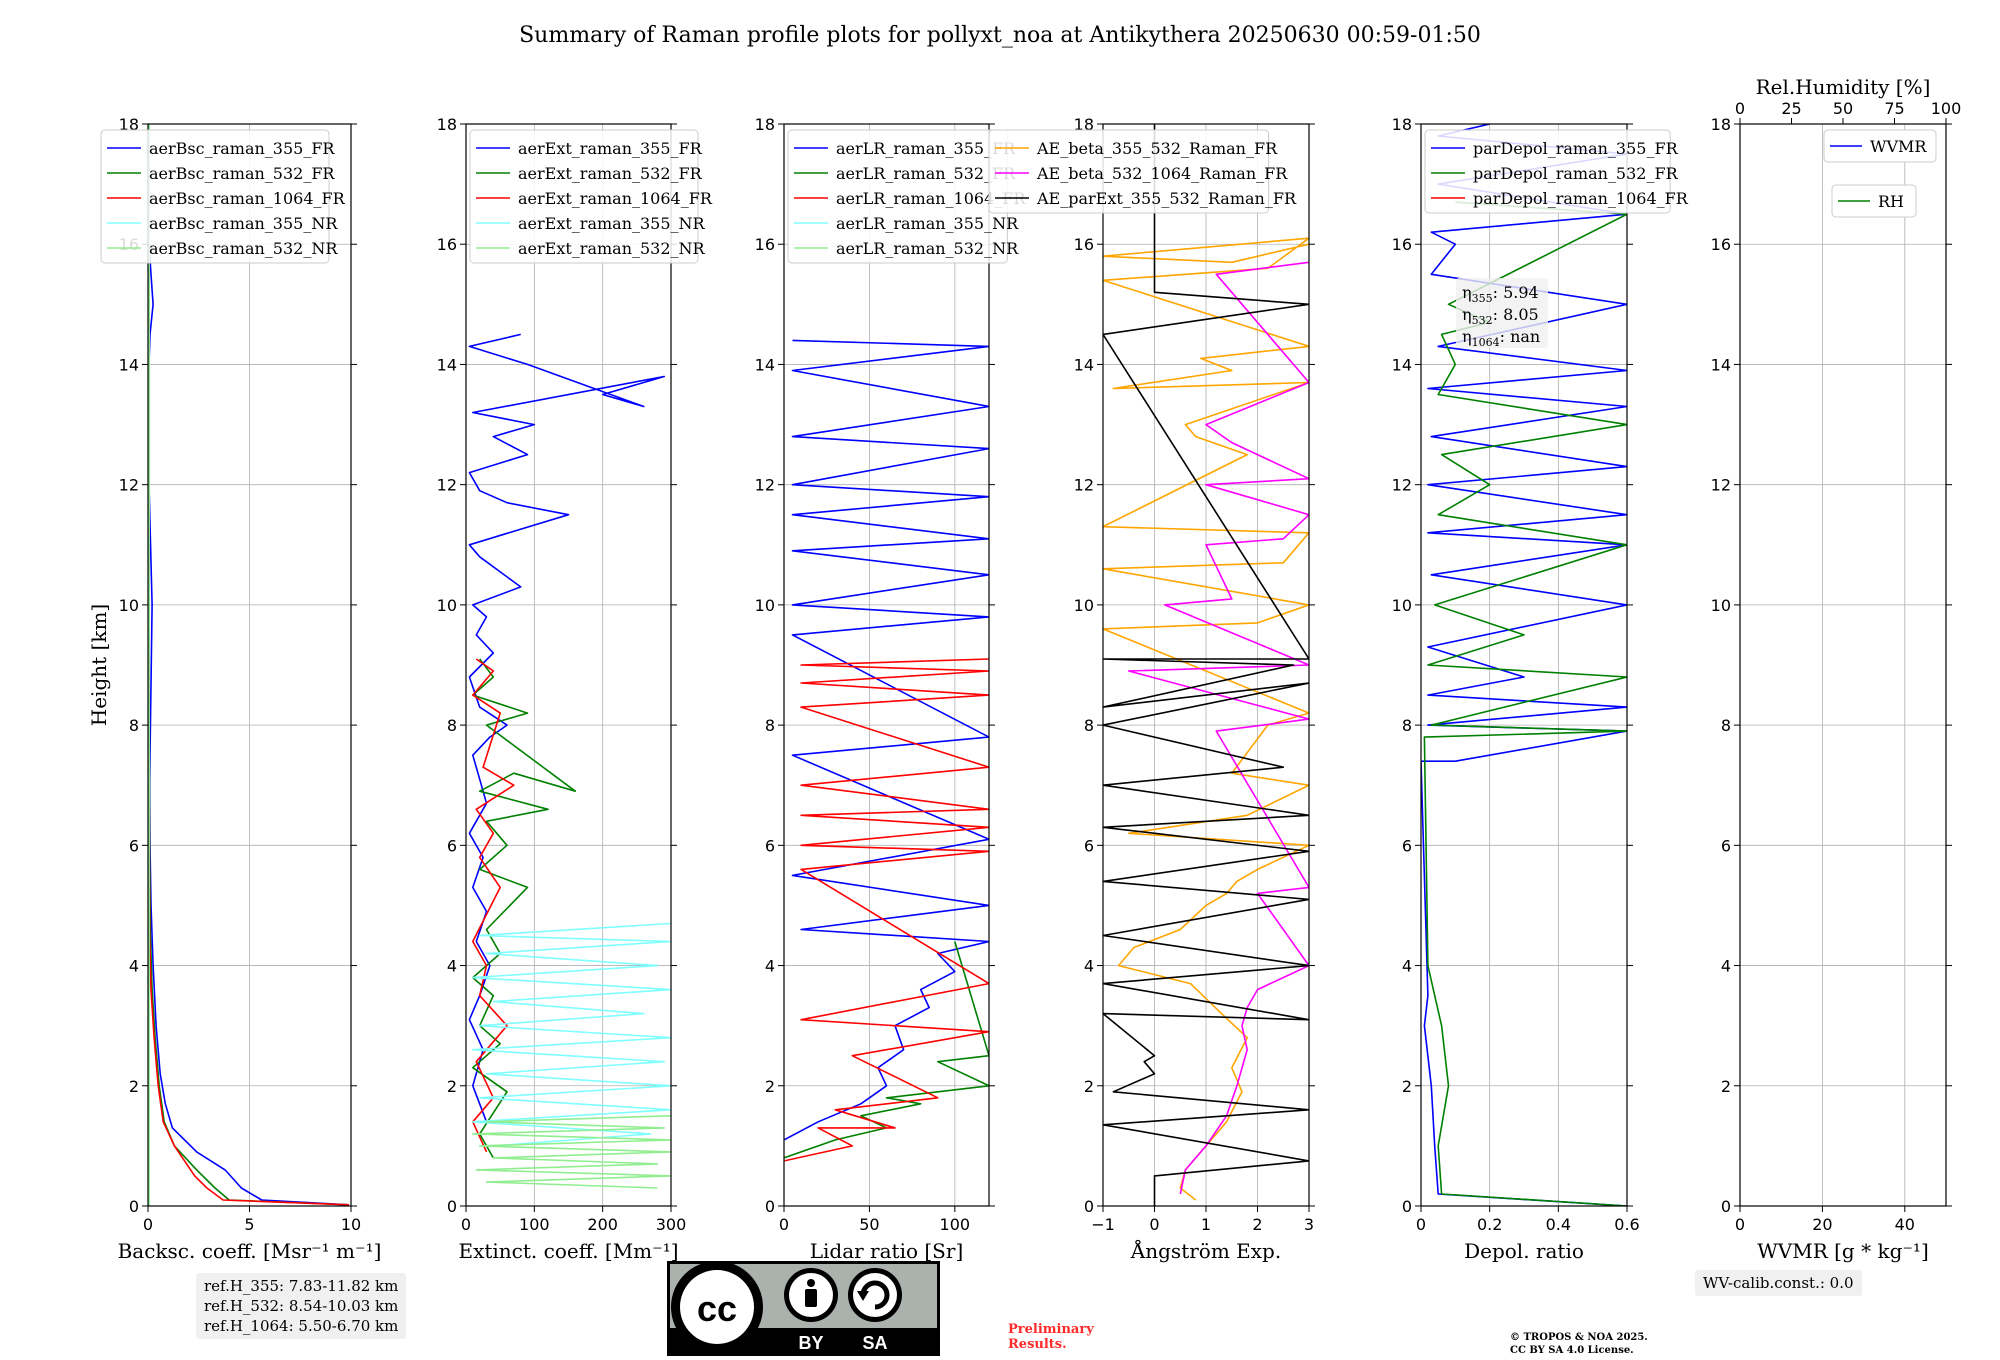 This screenshot has width=2000, height=1360. What do you see at coordinates (1500, 316) in the screenshot?
I see `eta-annotation: η532: 8.05` at bounding box center [1500, 316].